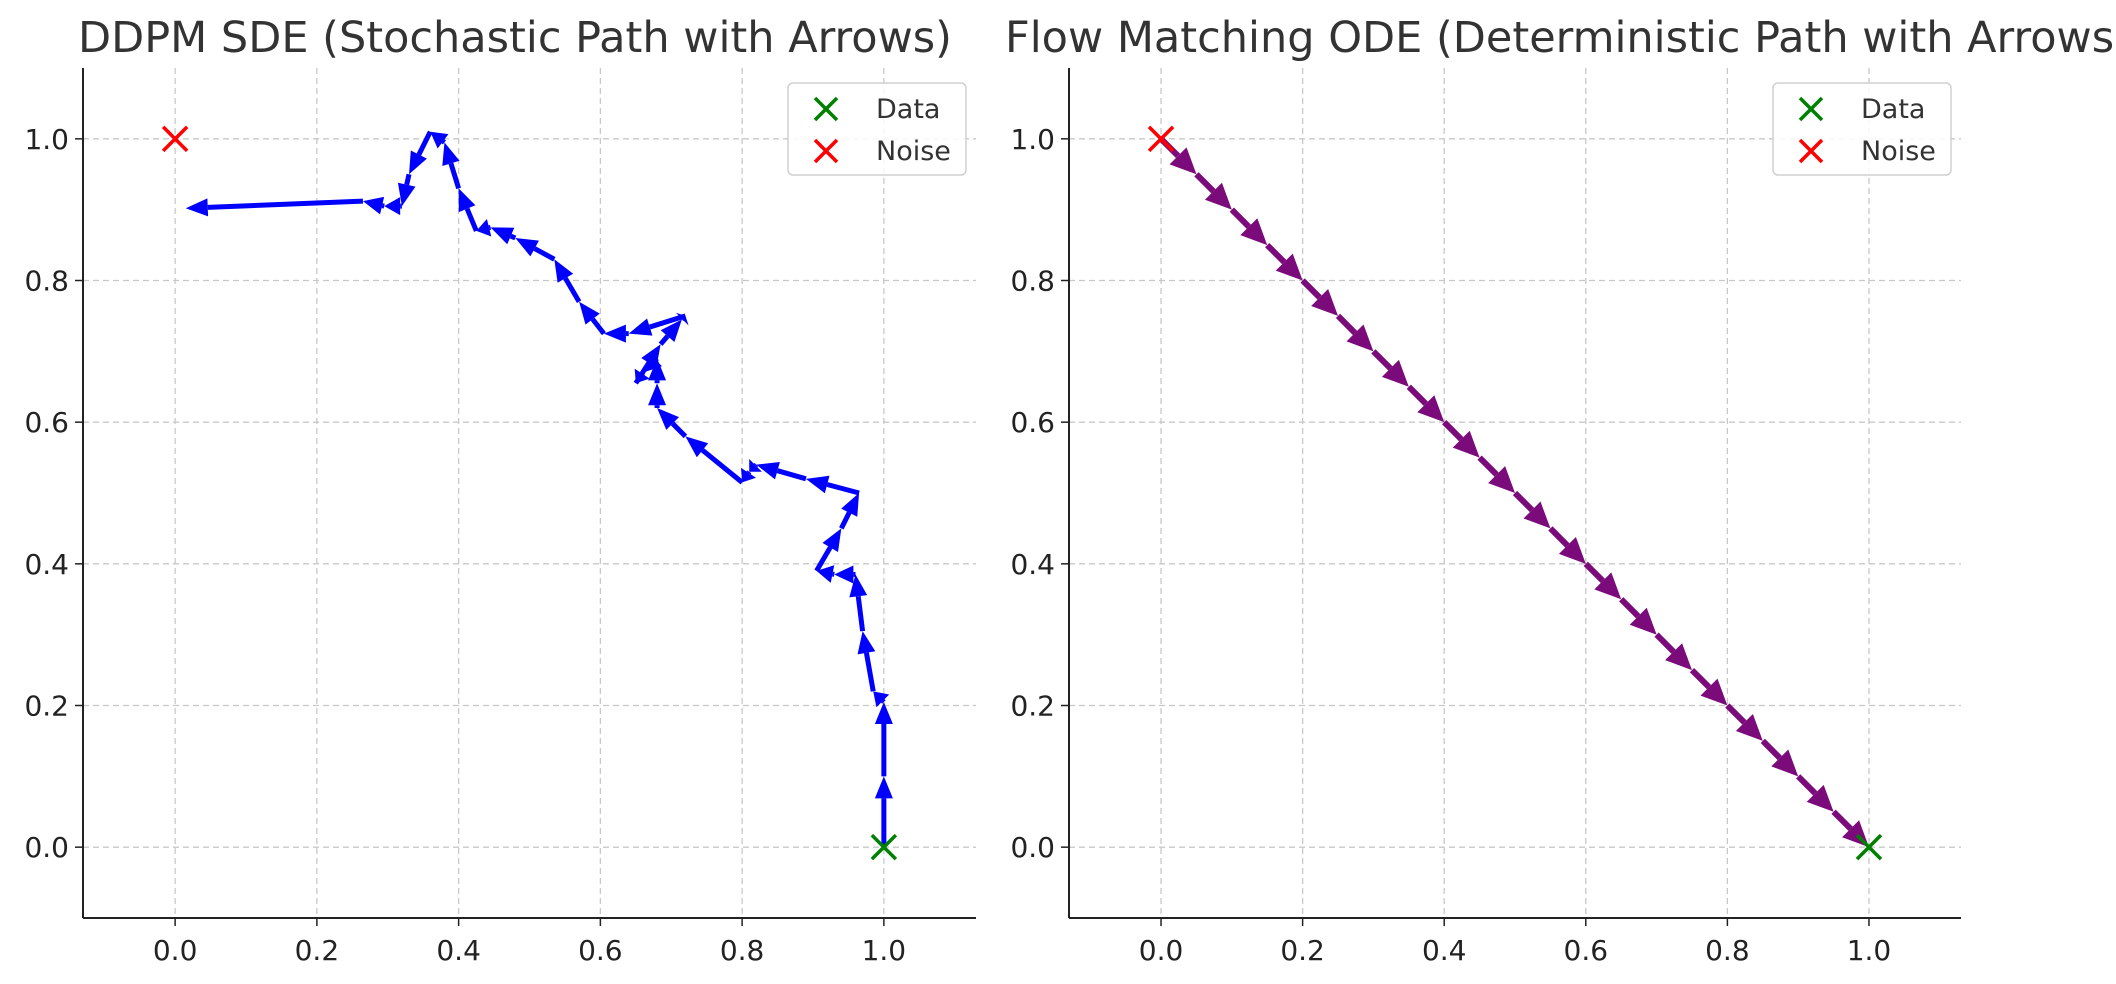  What do you see at coordinates (515, 38) in the screenshot?
I see `chart-title: DDPM SDE (Stochastic Path with Arrows)` at bounding box center [515, 38].